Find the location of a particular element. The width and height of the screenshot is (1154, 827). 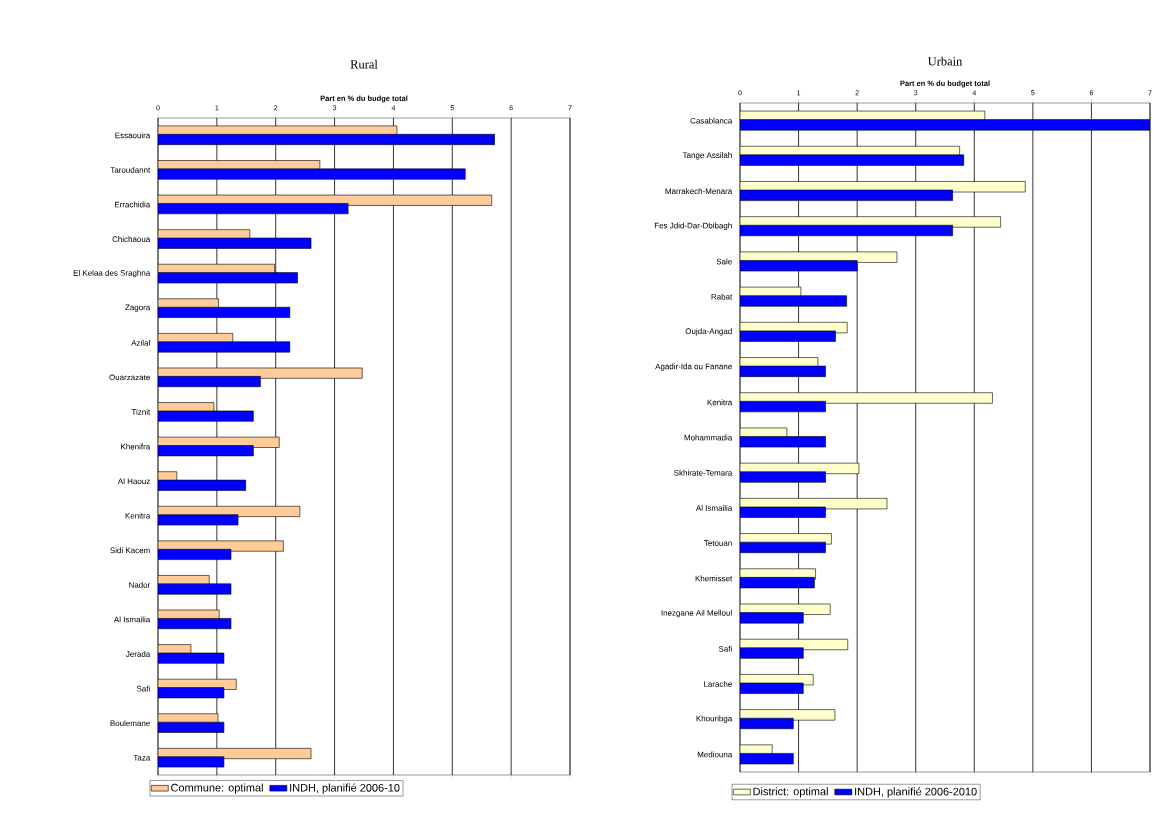

chart-title: Urbain is located at coordinates (945, 61).